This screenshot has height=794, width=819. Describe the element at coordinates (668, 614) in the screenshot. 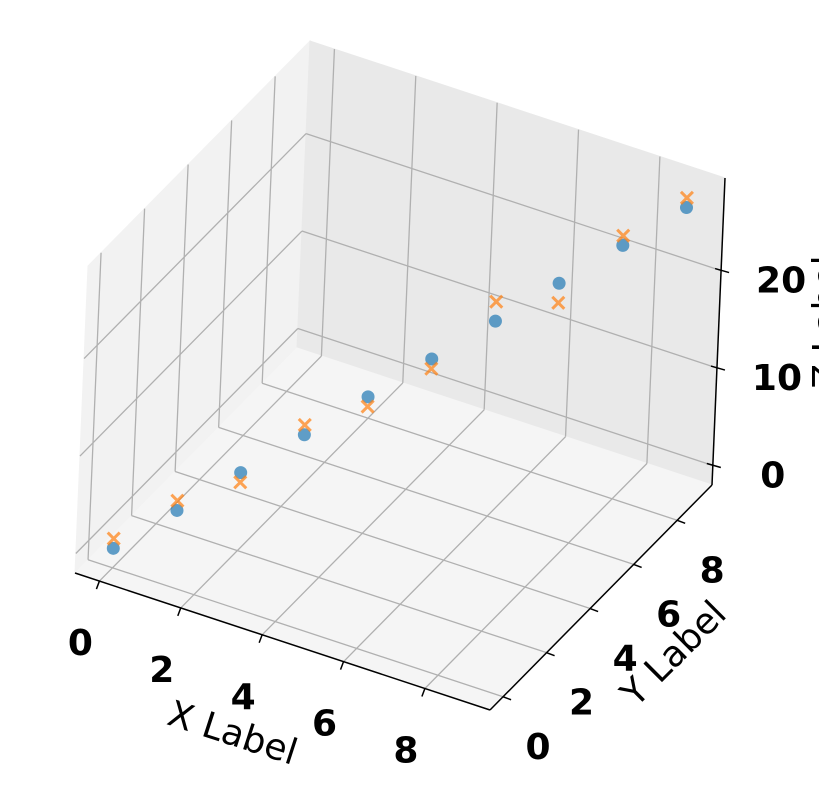

I see `y-tick-label: 6` at that location.